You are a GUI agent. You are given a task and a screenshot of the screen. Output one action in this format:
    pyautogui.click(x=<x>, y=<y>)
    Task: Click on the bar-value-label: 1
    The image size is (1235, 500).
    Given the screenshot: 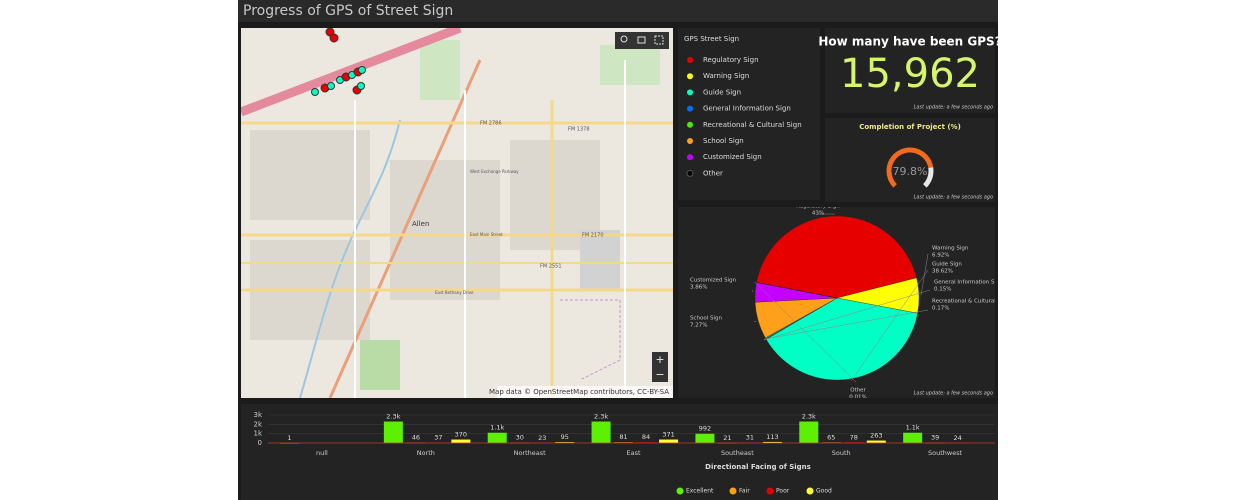 What is the action you would take?
    pyautogui.click(x=289, y=438)
    